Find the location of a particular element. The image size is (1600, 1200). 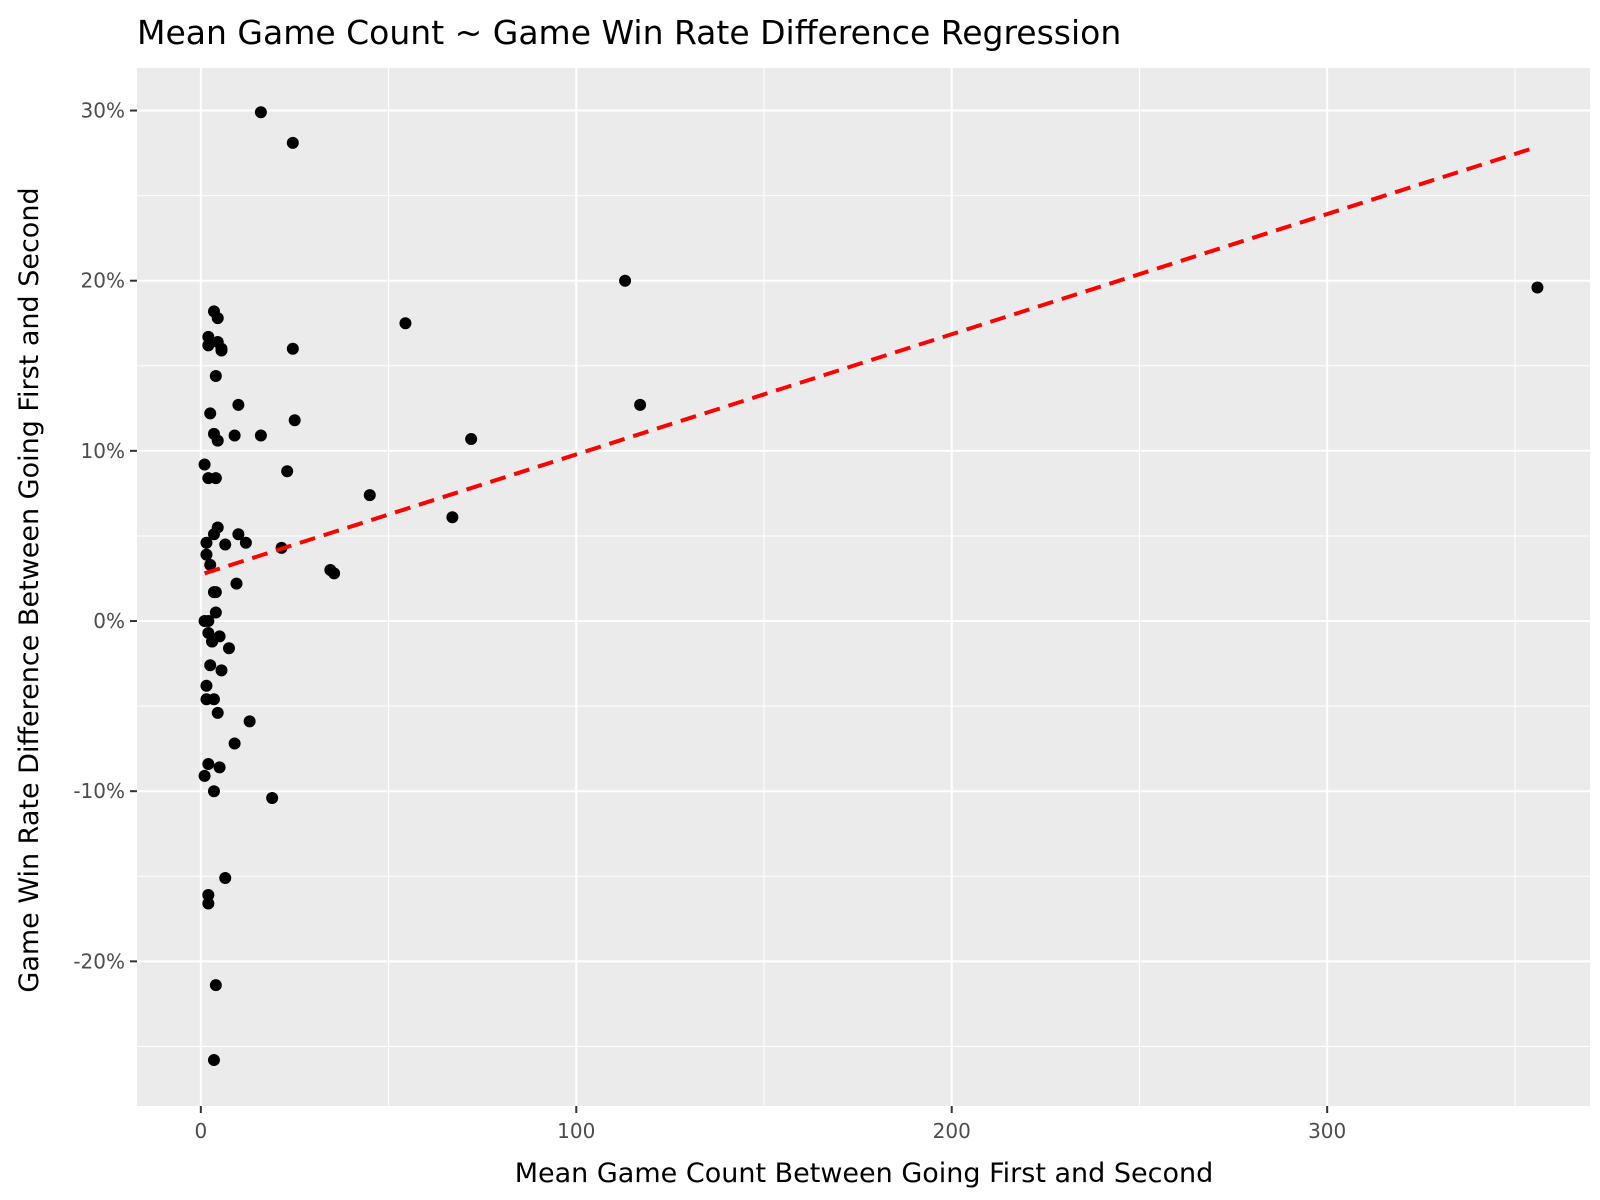

x-tick-label: 0 is located at coordinates (200, 1131).